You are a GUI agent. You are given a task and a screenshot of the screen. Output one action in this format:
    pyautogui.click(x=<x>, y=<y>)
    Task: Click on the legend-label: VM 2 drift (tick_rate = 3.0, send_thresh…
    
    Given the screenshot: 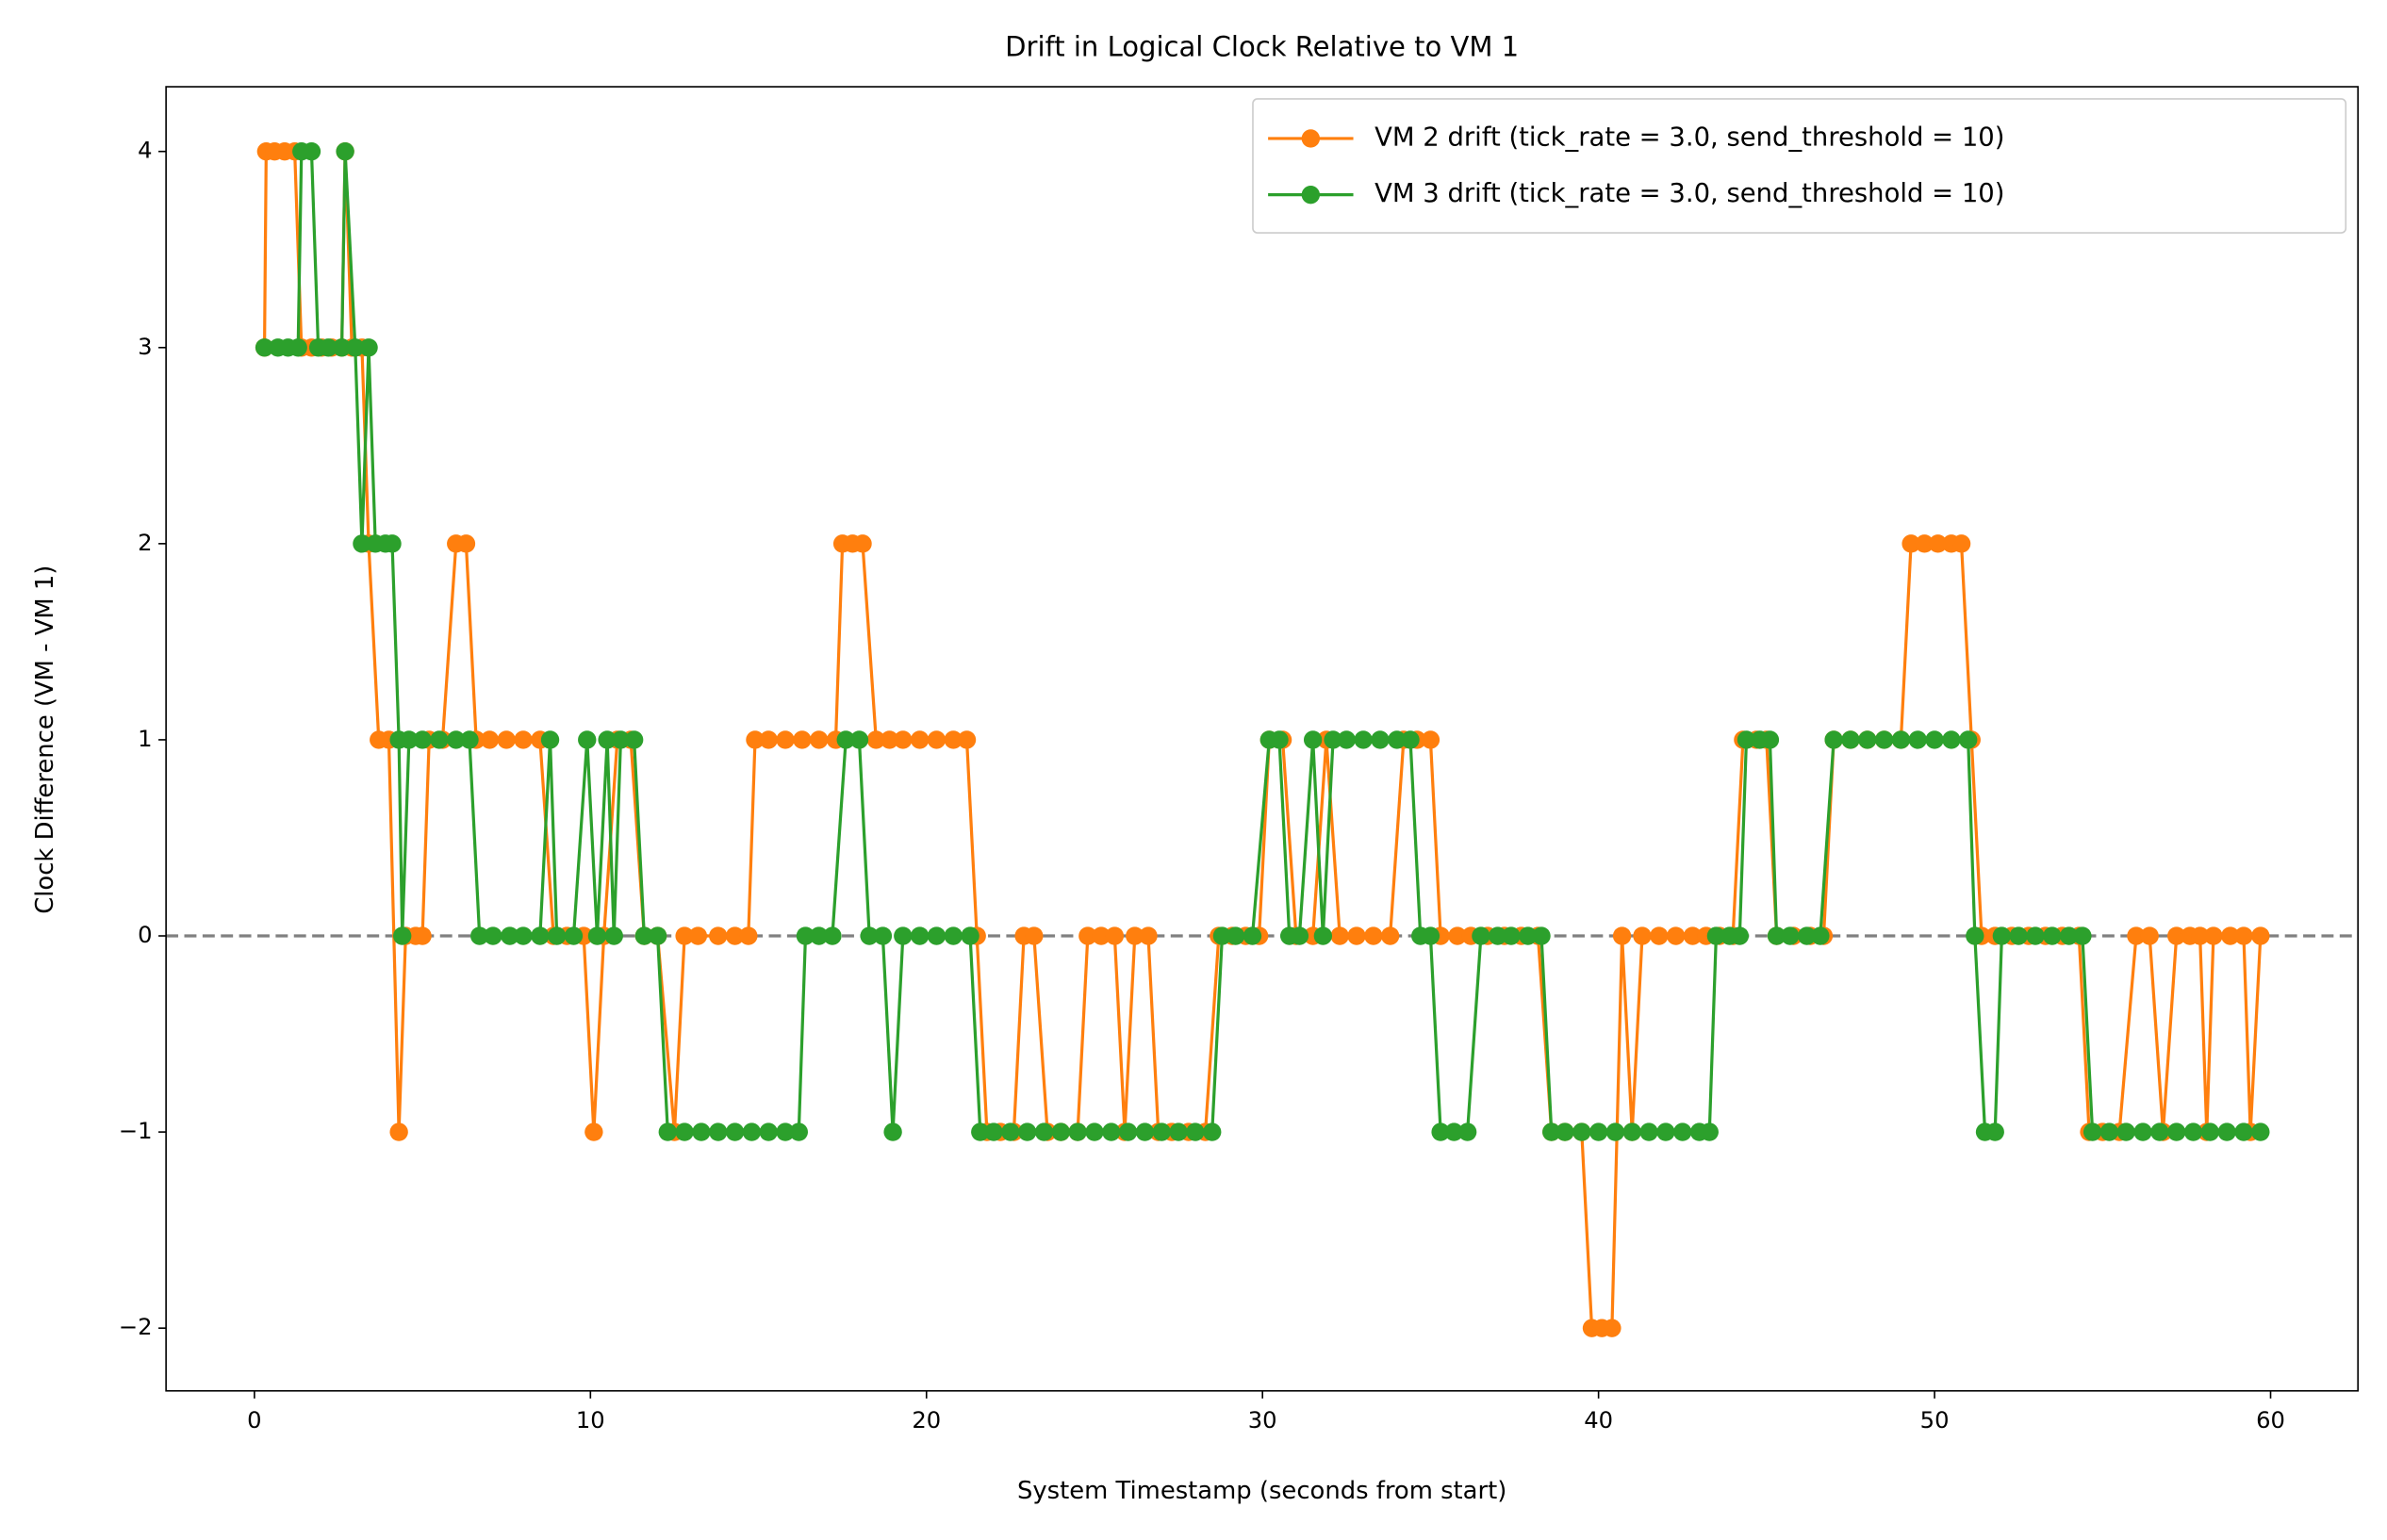 What is the action you would take?
    pyautogui.click(x=1689, y=137)
    